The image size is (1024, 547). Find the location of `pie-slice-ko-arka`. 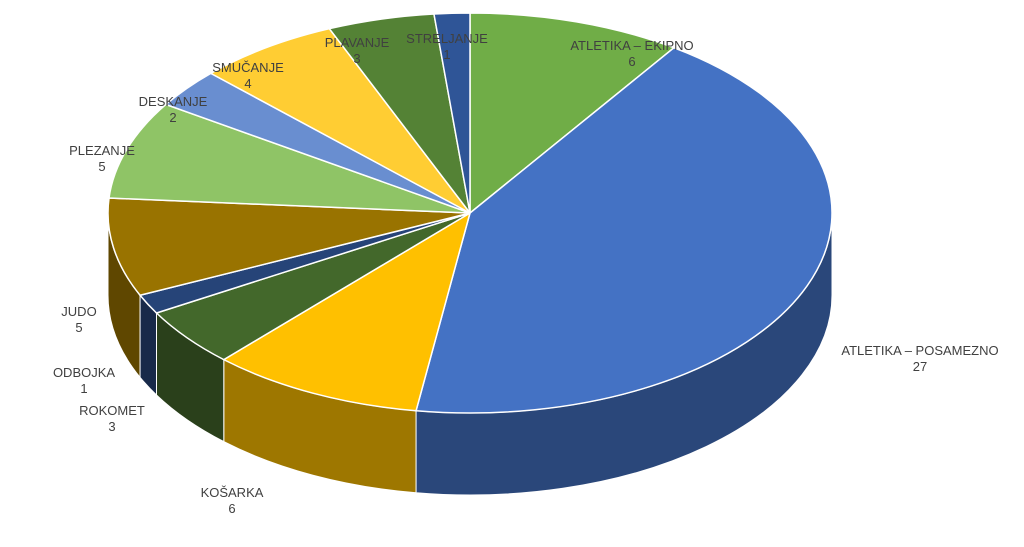

pie-slice-ko-arka is located at coordinates (347, 311).